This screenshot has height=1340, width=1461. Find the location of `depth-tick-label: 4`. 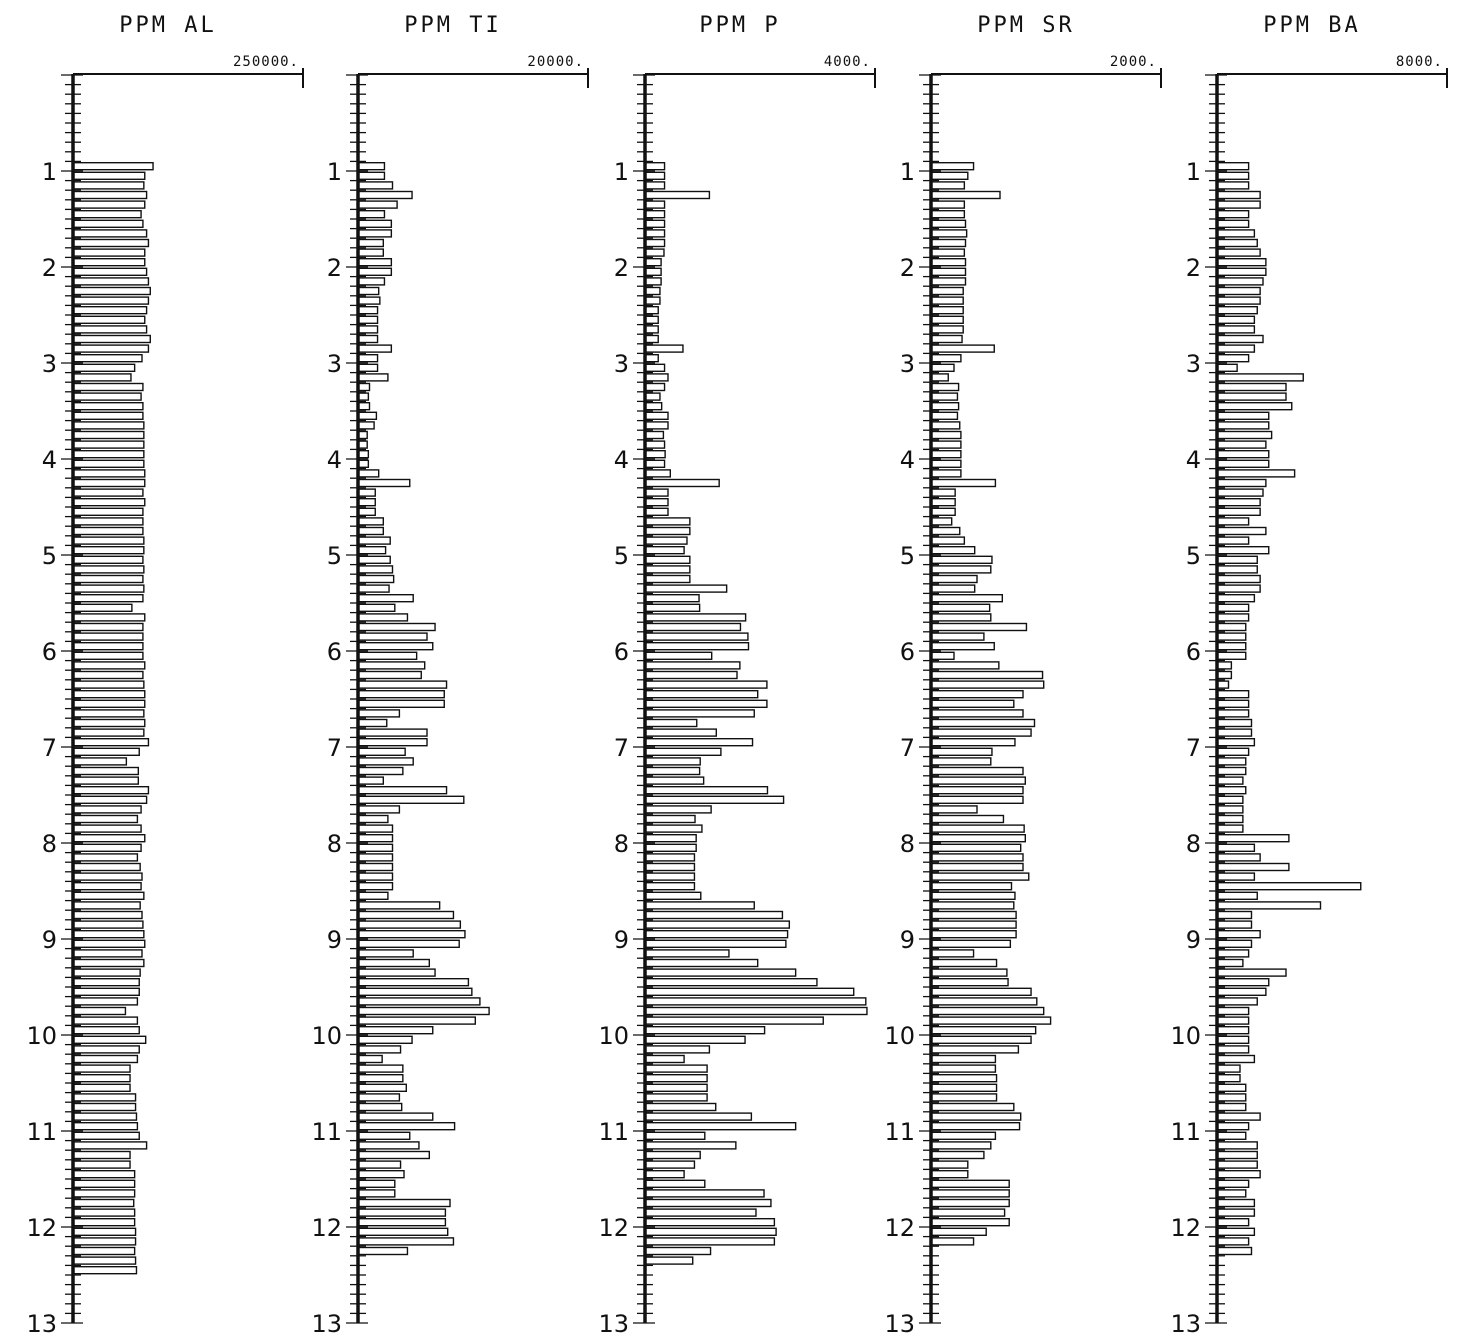

depth-tick-label: 4 is located at coordinates (907, 460).